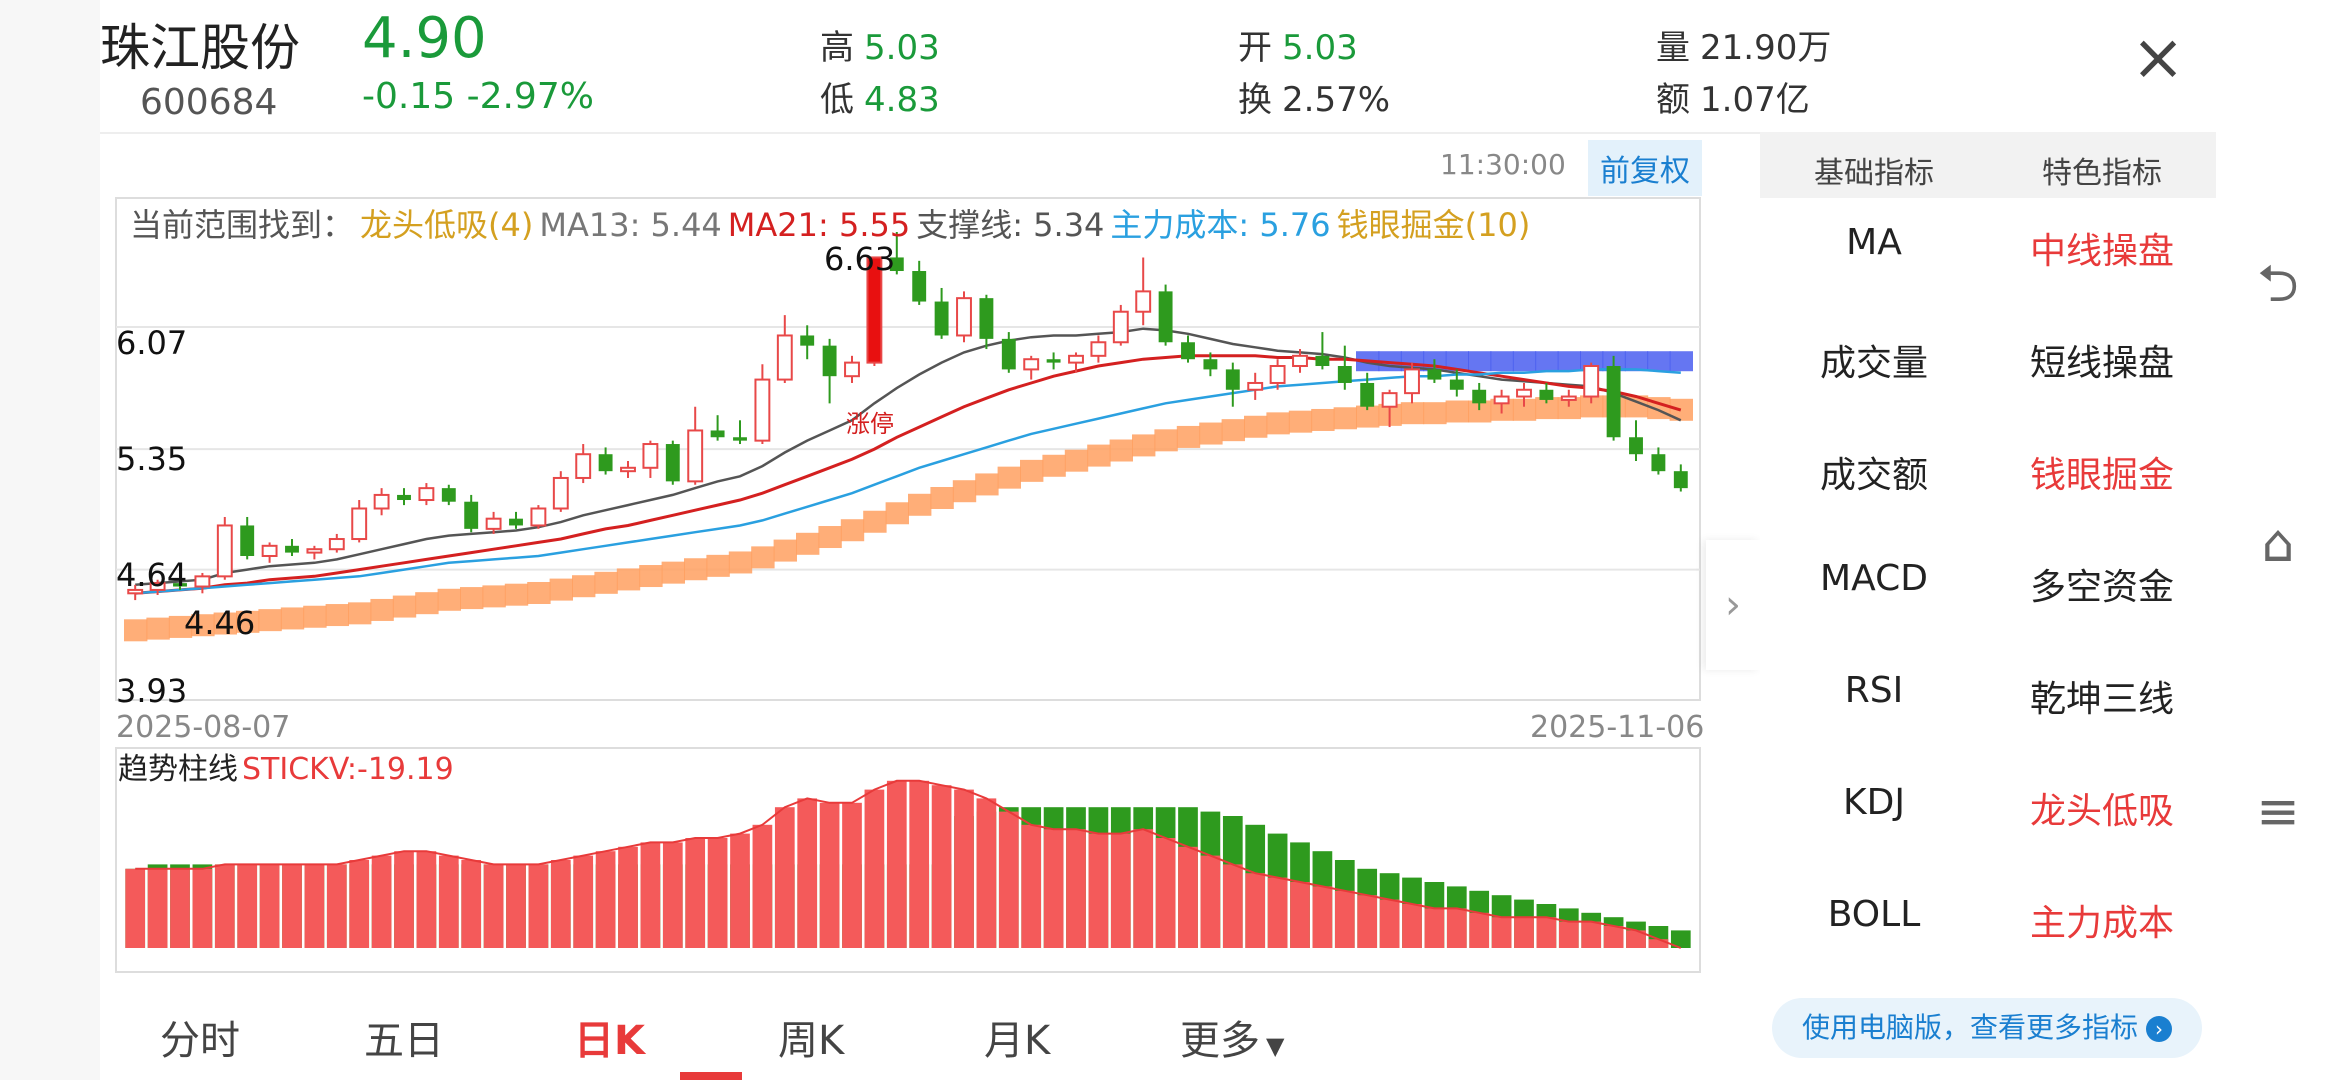 Image resolution: width=2340 pixels, height=1080 pixels. Describe the element at coordinates (1873, 475) in the screenshot. I see `indicator-成交额: 成交额` at that location.